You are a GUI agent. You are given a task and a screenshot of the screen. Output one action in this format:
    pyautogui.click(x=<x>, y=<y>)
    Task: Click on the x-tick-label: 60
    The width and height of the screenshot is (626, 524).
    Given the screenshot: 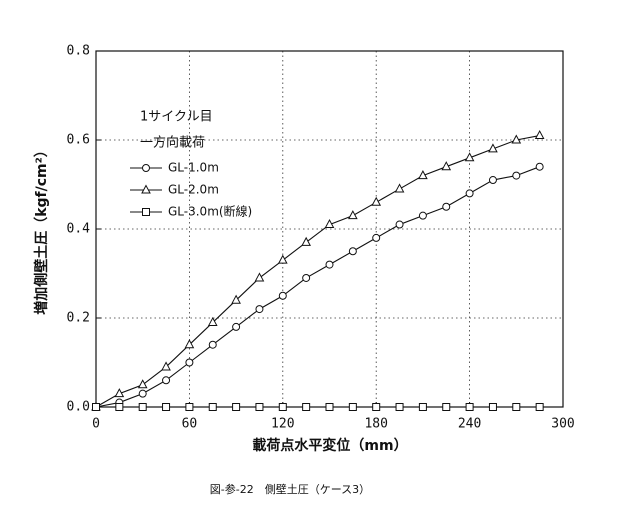 What is the action you would take?
    pyautogui.click(x=190, y=424)
    